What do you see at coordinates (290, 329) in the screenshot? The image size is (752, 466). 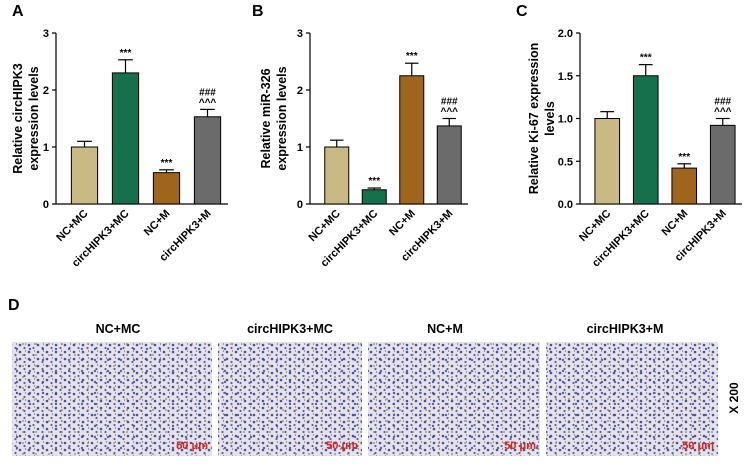 I see `image-title: circHIPK3+MC` at bounding box center [290, 329].